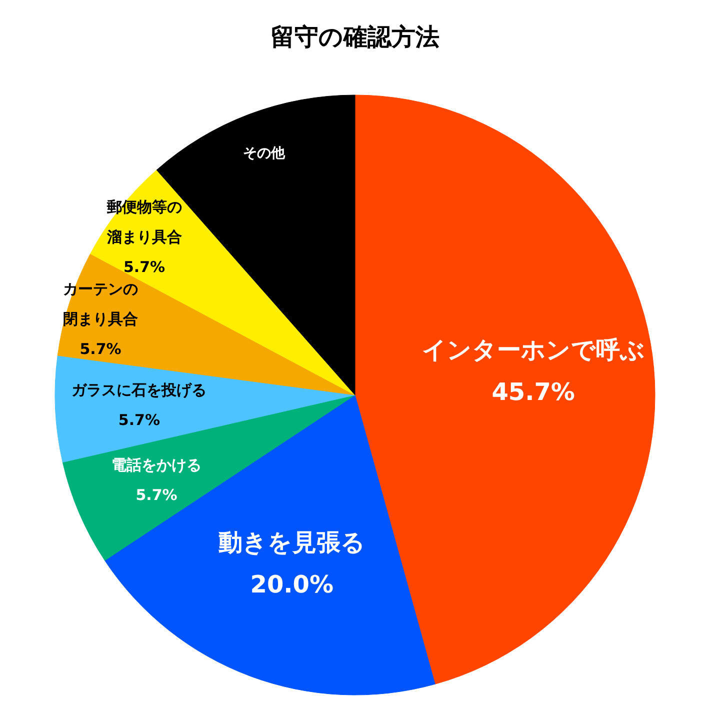  What do you see at coordinates (533, 350) in the screenshot?
I see `slice-label: インターホンで呼ぶ` at bounding box center [533, 350].